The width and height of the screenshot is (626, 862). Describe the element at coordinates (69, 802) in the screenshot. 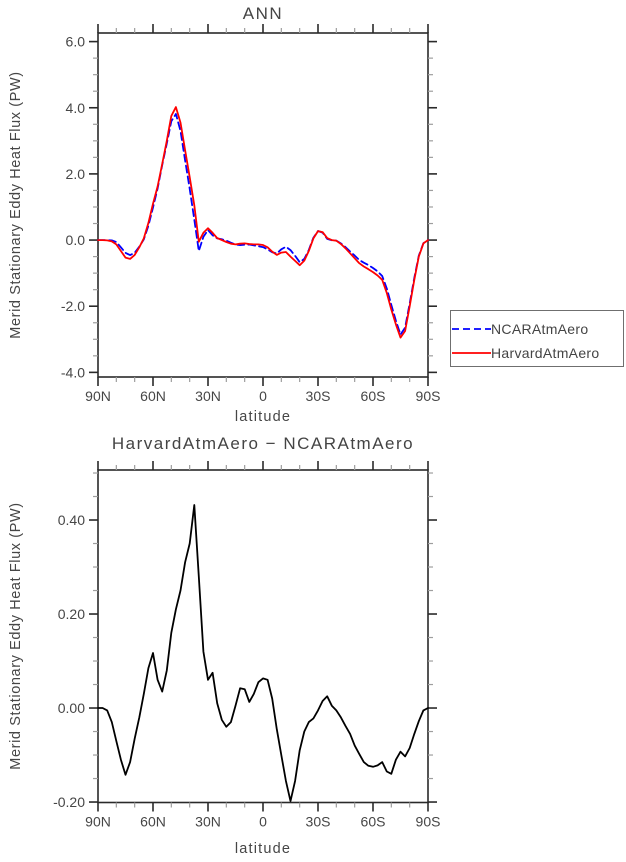

I see `y-tick-label: -0.20` at that location.